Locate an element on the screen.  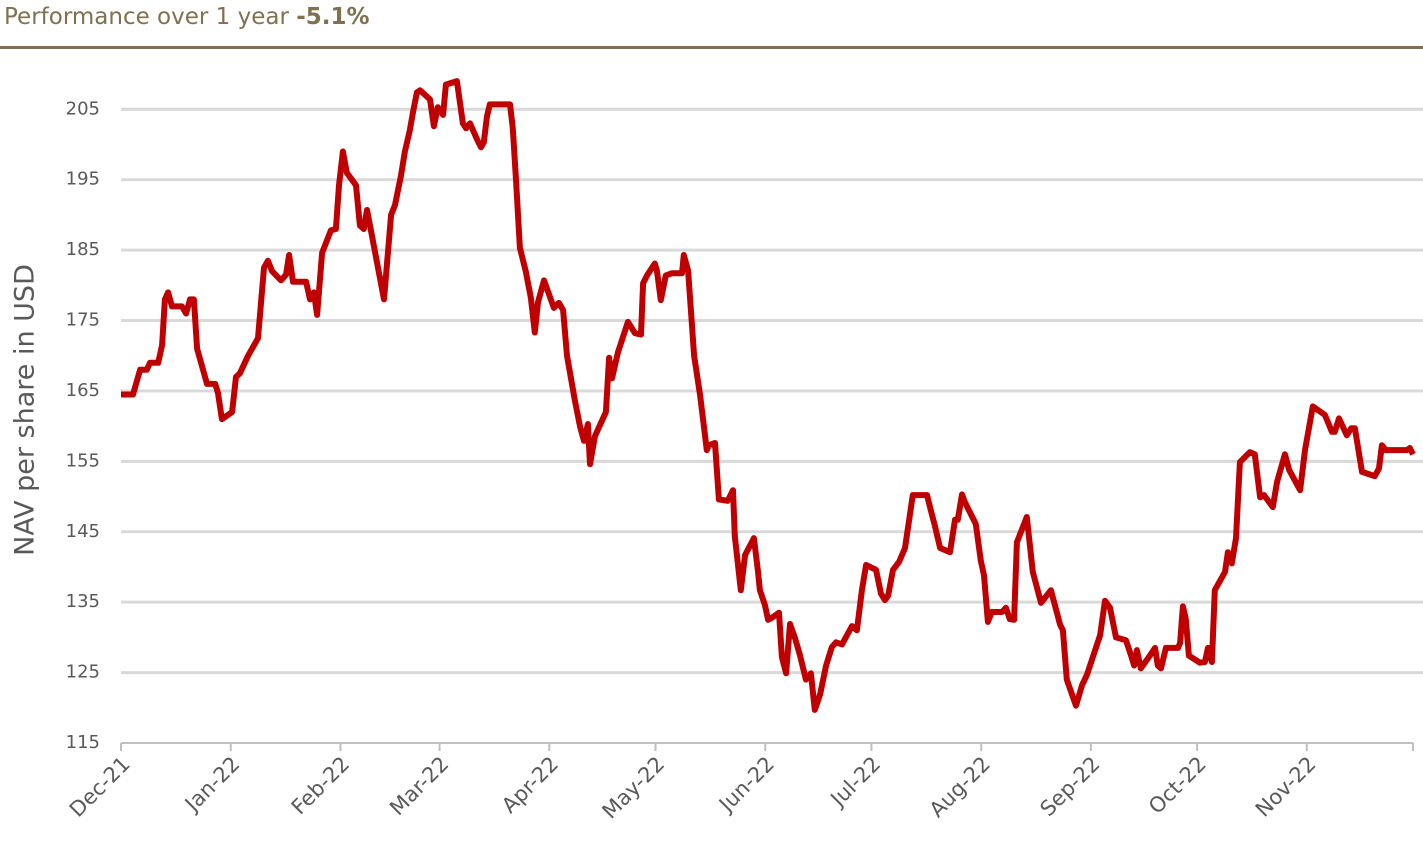
x-tick-label: Apr-22 is located at coordinates (530, 785).